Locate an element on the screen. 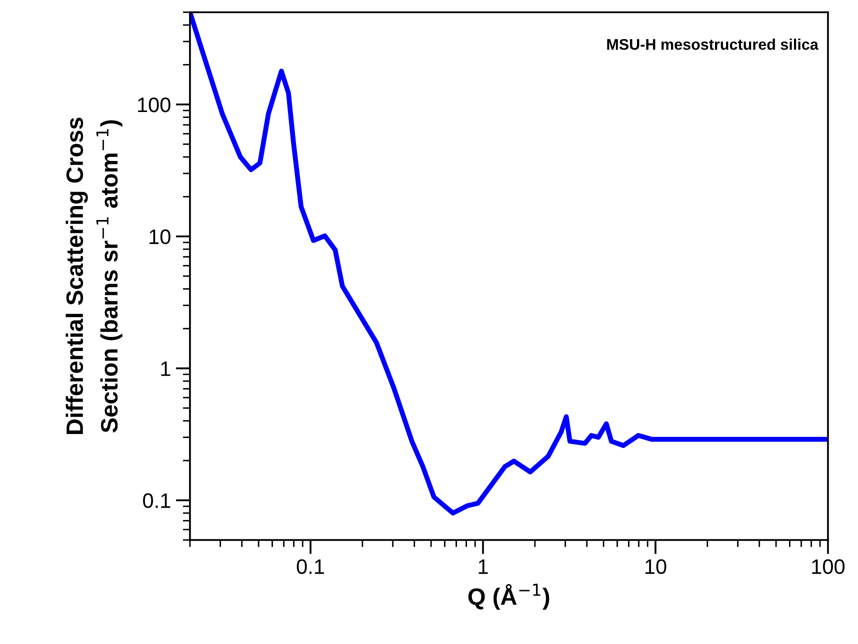 The width and height of the screenshot is (858, 644). x-tick-label: 10 is located at coordinates (655, 566).